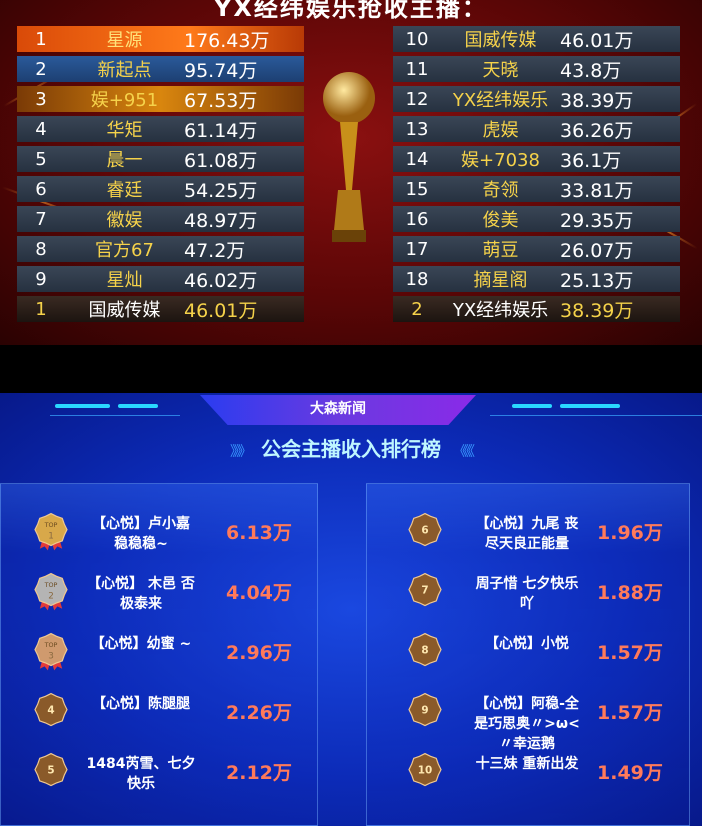 Image resolution: width=702 pixels, height=826 pixels. Describe the element at coordinates (597, 190) in the screenshot. I see `value: 33.81万` at that location.